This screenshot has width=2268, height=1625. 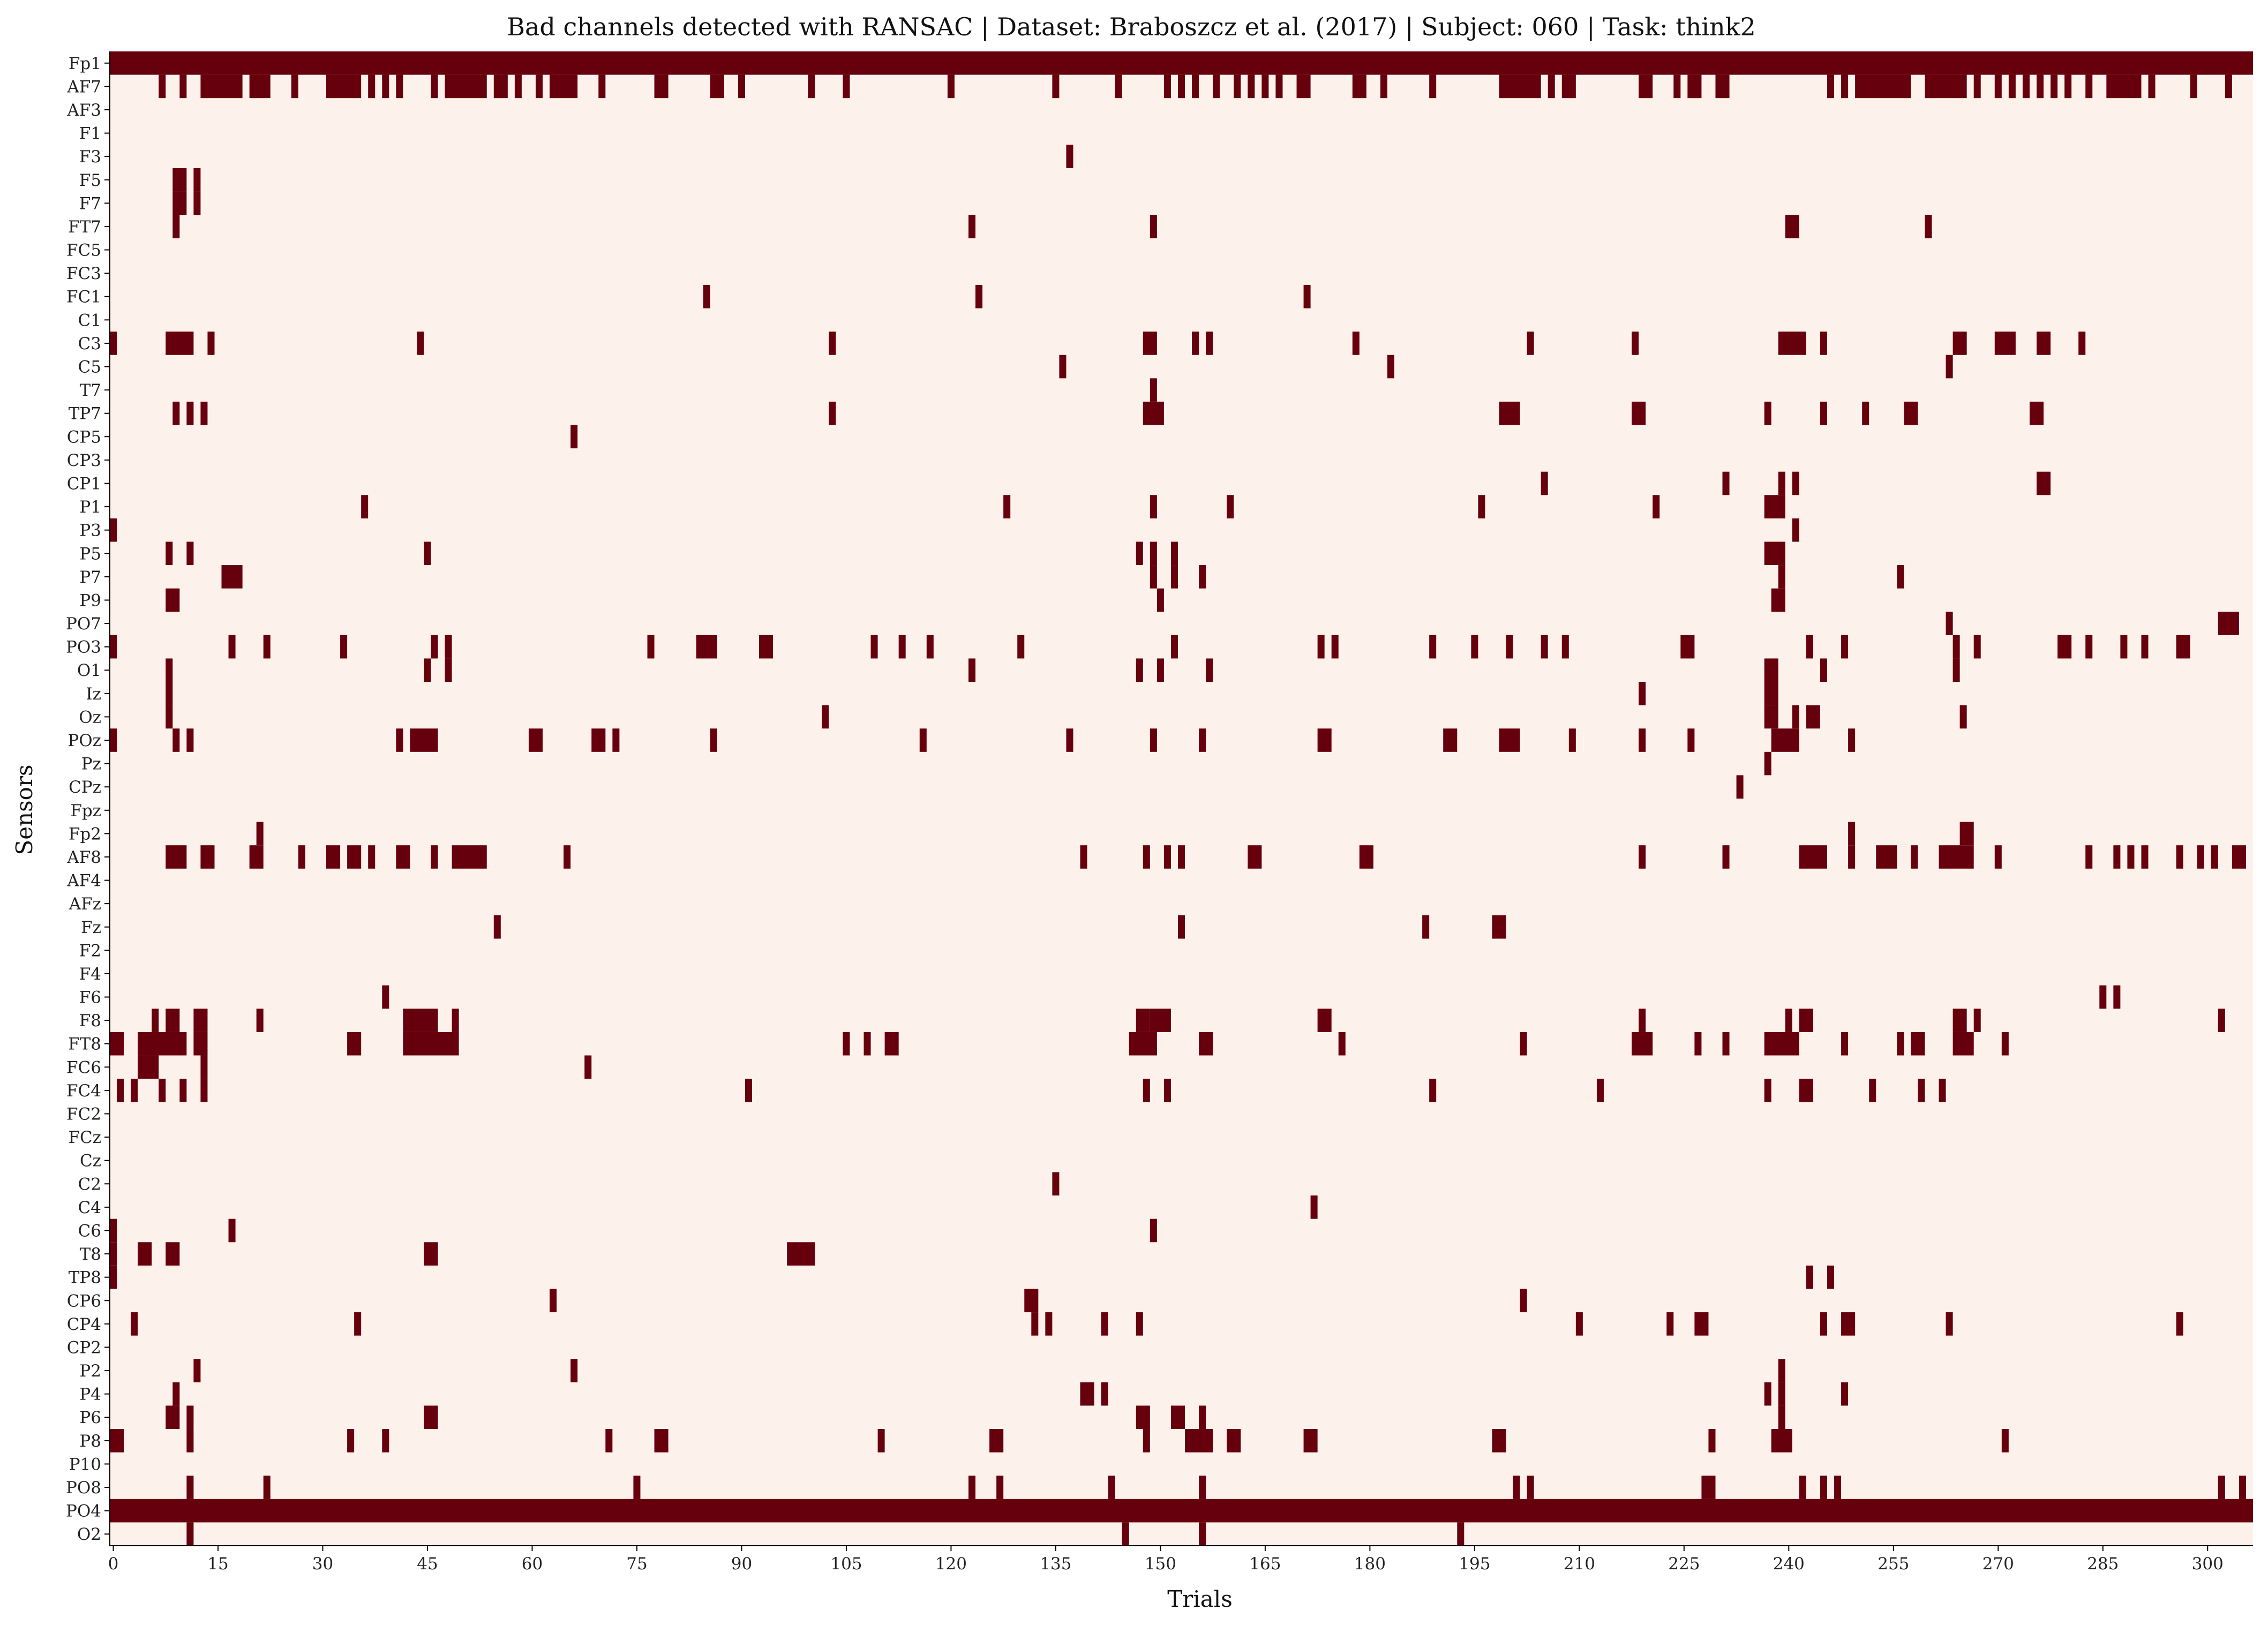 What do you see at coordinates (1314, 1207) in the screenshot?
I see `bad-cell-C4` at bounding box center [1314, 1207].